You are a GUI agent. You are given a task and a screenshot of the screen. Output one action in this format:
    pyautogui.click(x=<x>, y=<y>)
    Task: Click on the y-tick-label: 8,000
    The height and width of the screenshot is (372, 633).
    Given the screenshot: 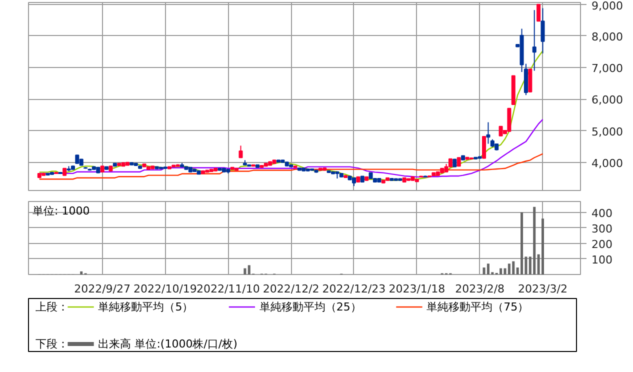 What is the action you would take?
    pyautogui.click(x=607, y=37)
    